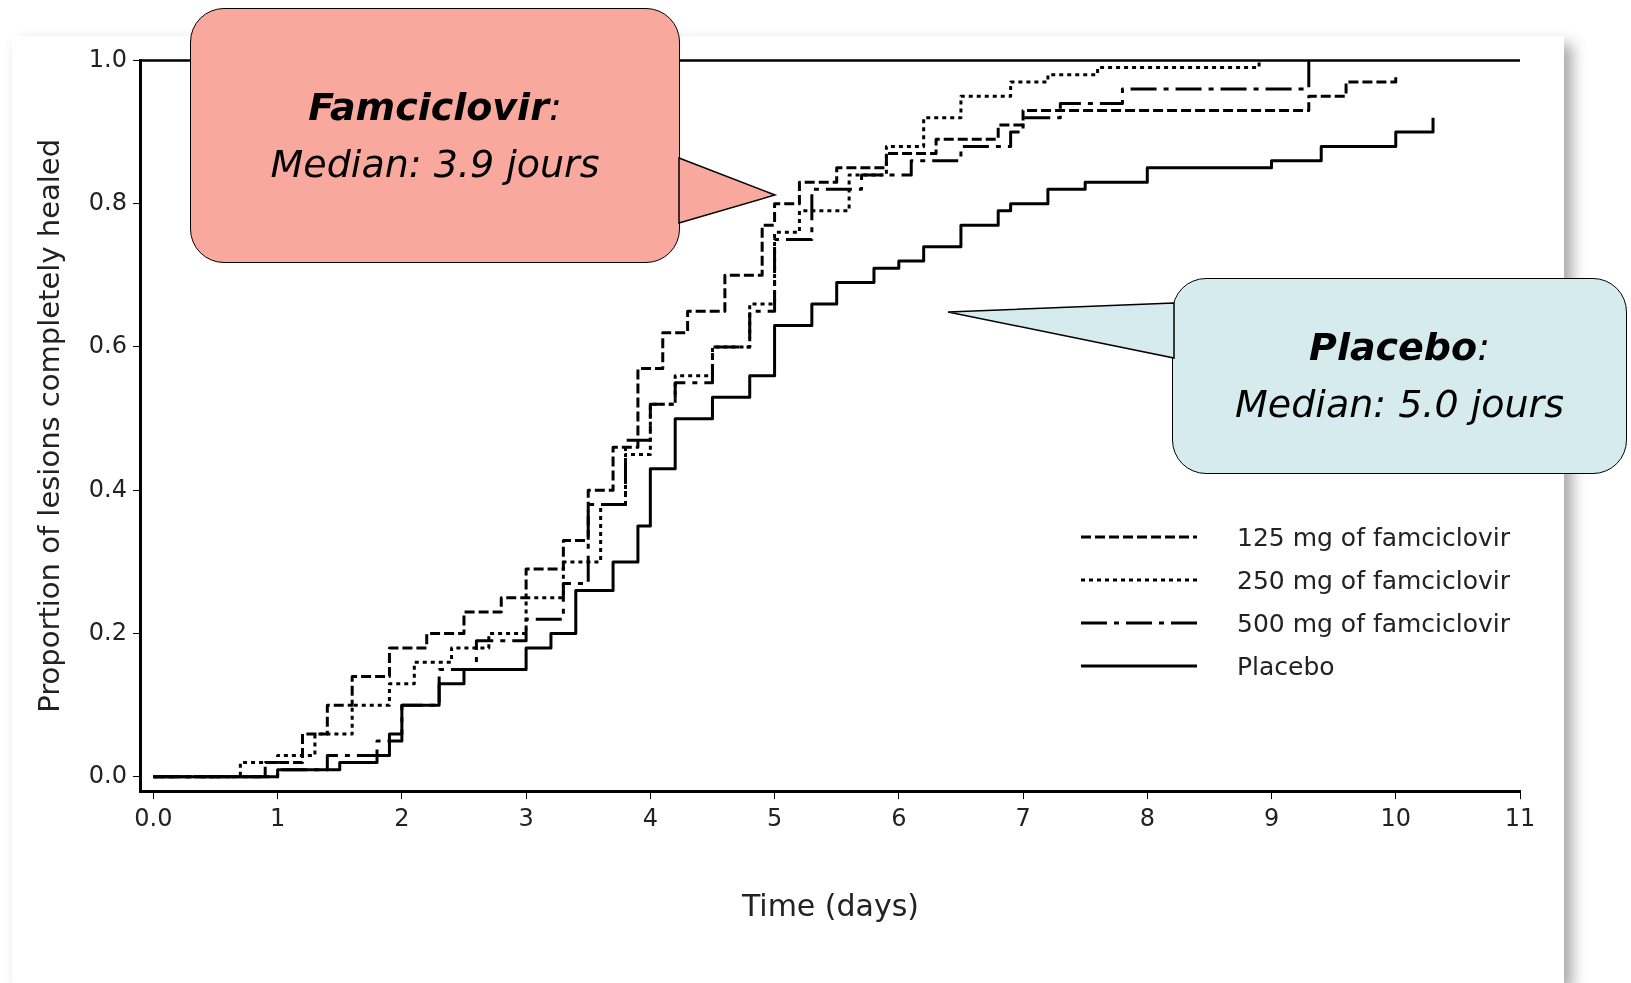  What do you see at coordinates (830, 905) in the screenshot?
I see `x-axis-title: Time (days)` at bounding box center [830, 905].